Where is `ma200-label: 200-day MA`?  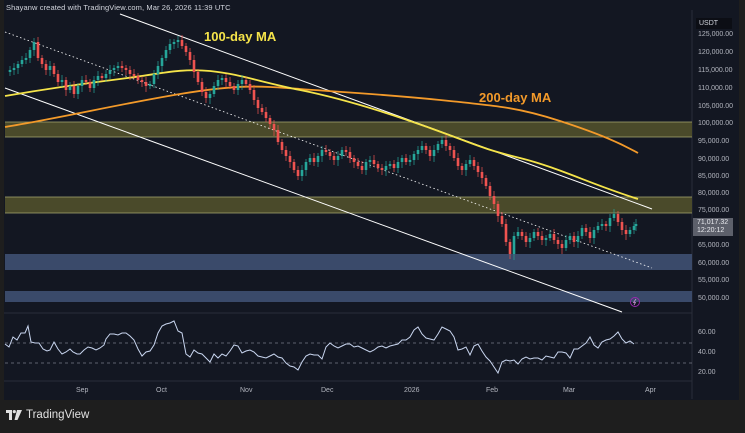 ma200-label: 200-day MA is located at coordinates (515, 97).